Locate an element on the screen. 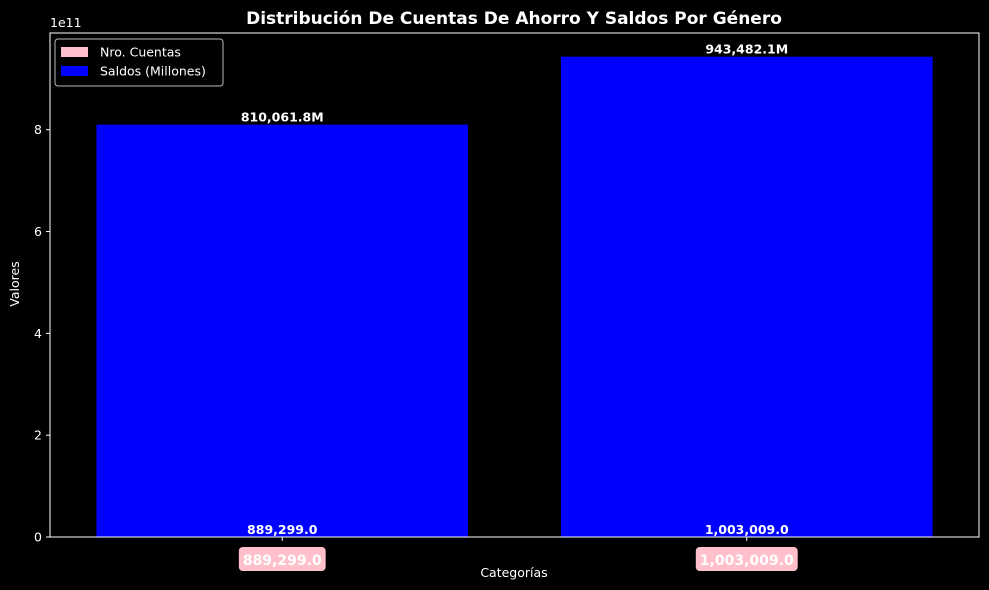  category-badge-text-0: 889,299.0 is located at coordinates (282, 561).